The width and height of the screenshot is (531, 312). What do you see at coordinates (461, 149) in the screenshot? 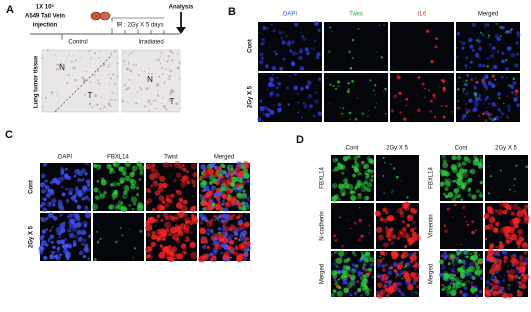
I see `column-label: Cont` at bounding box center [461, 149].